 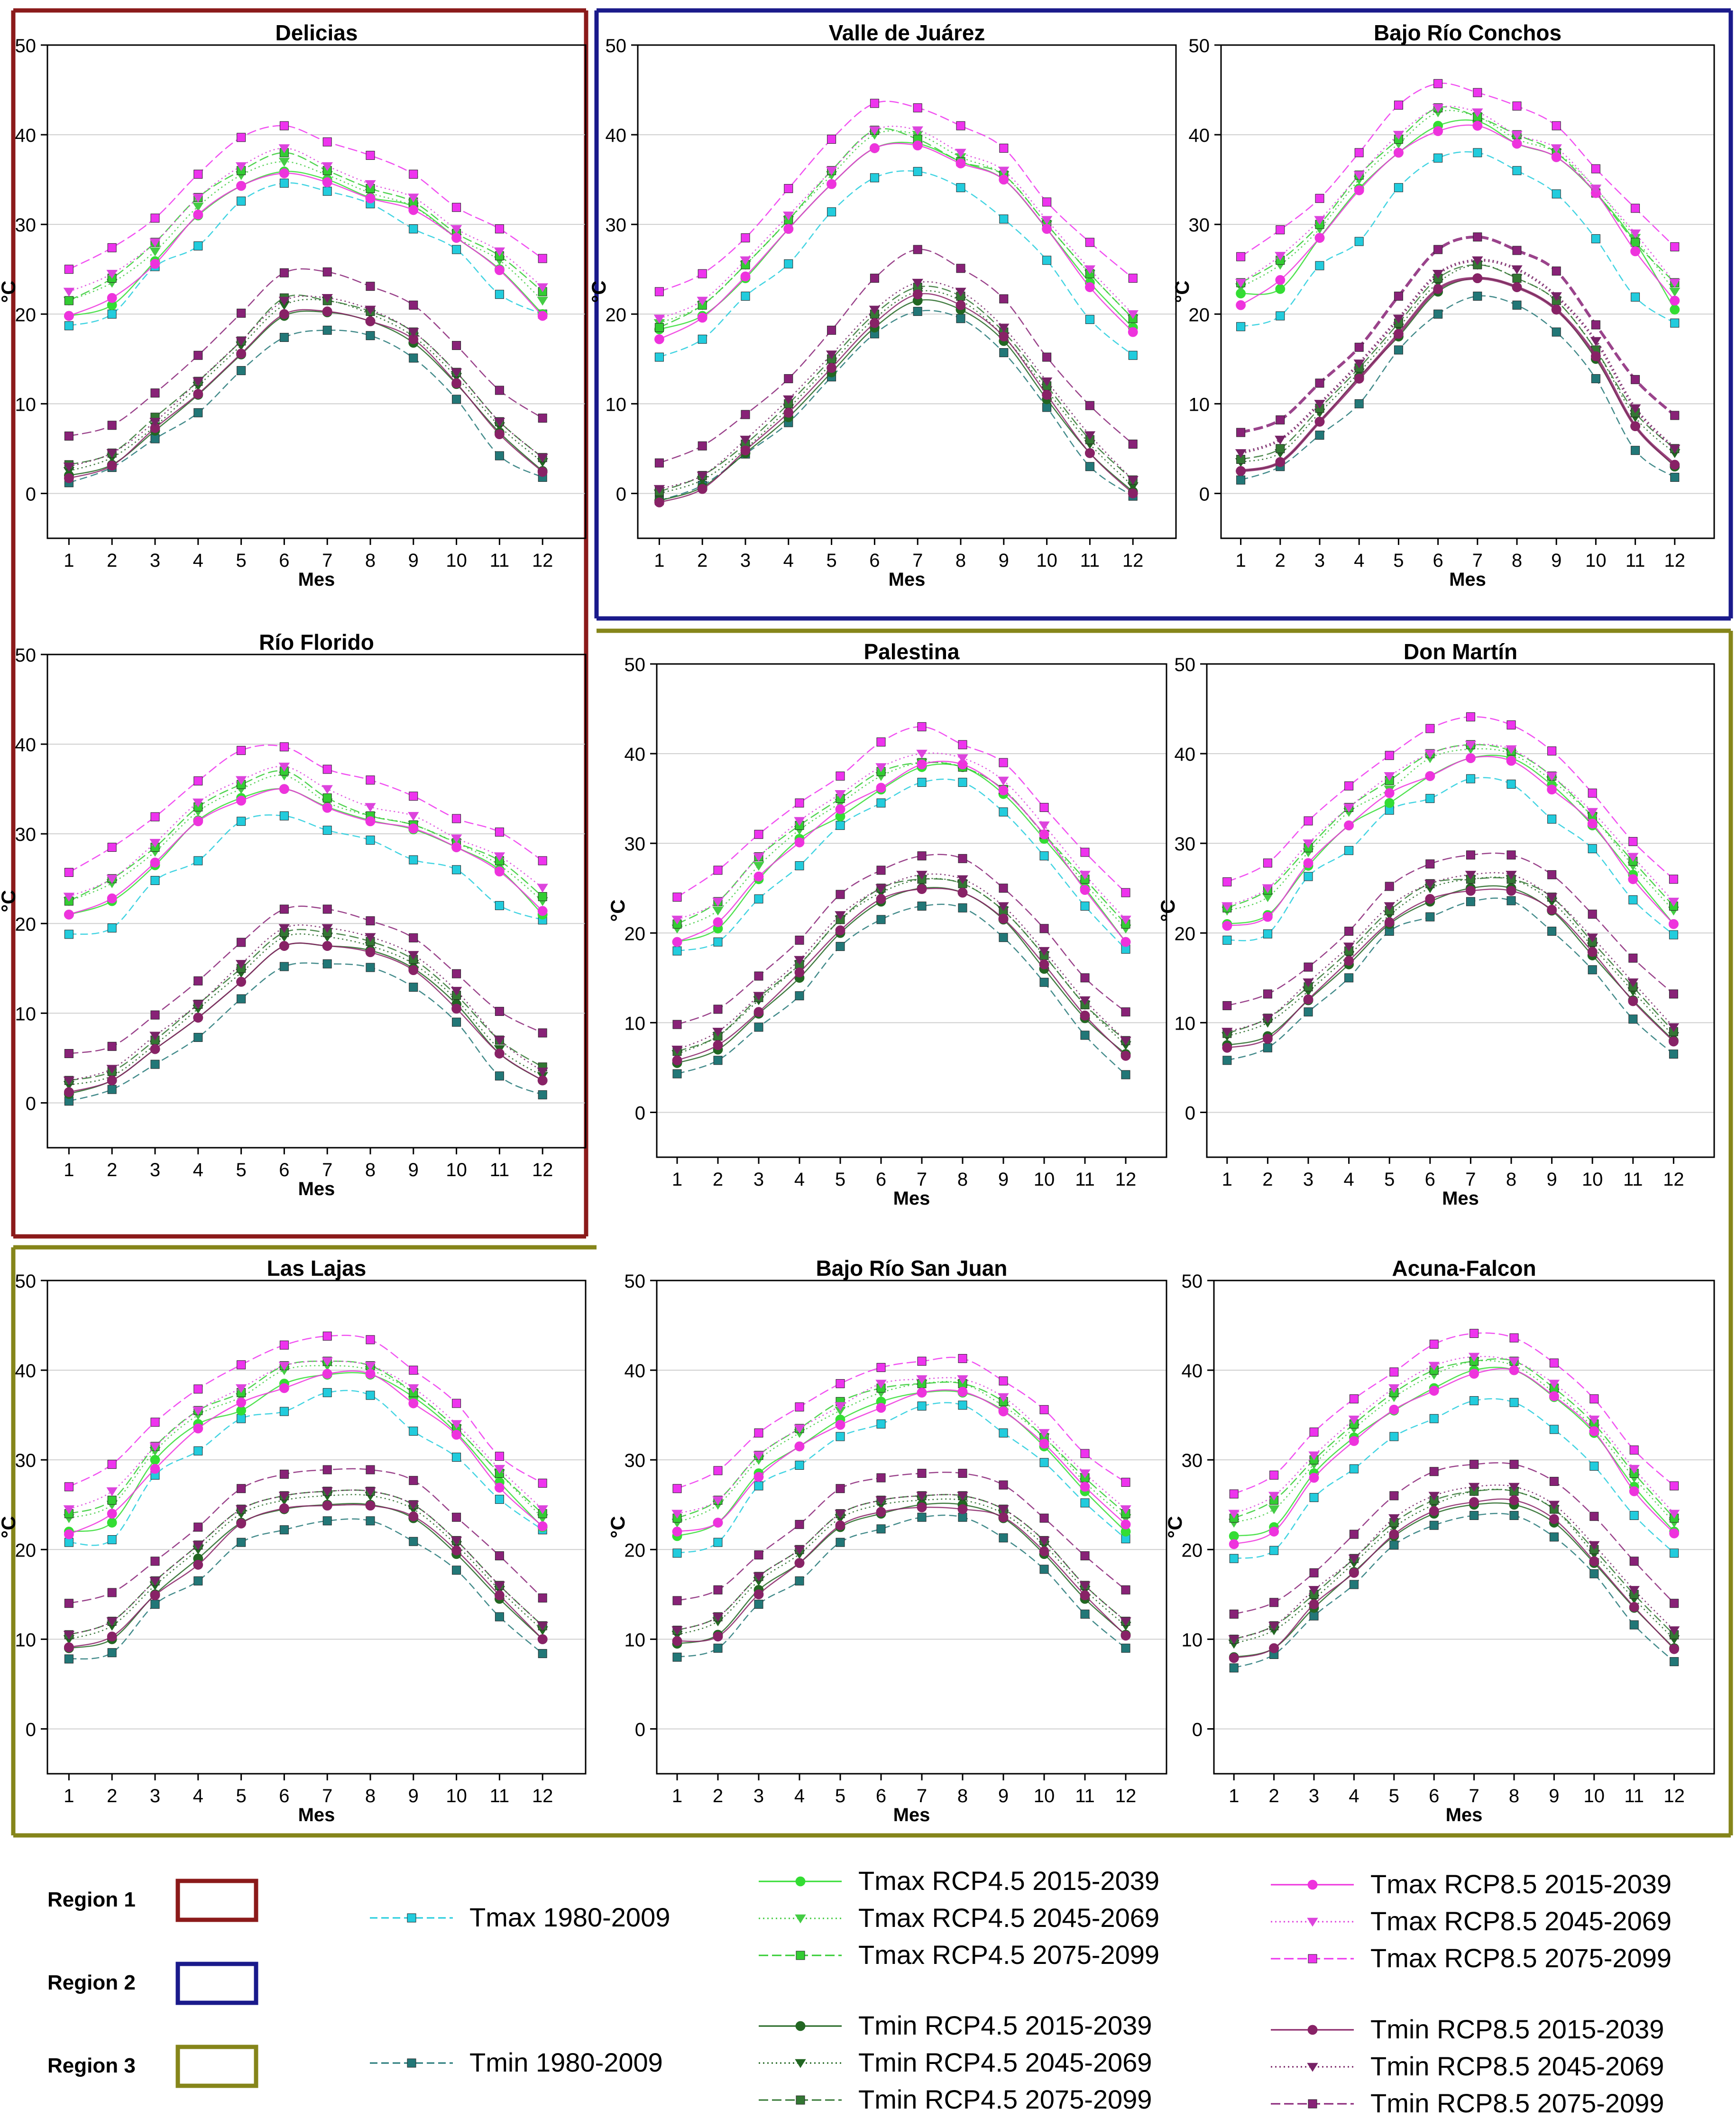 I want to click on point-tmin_85_1-m9, so click(x=1554, y=1519).